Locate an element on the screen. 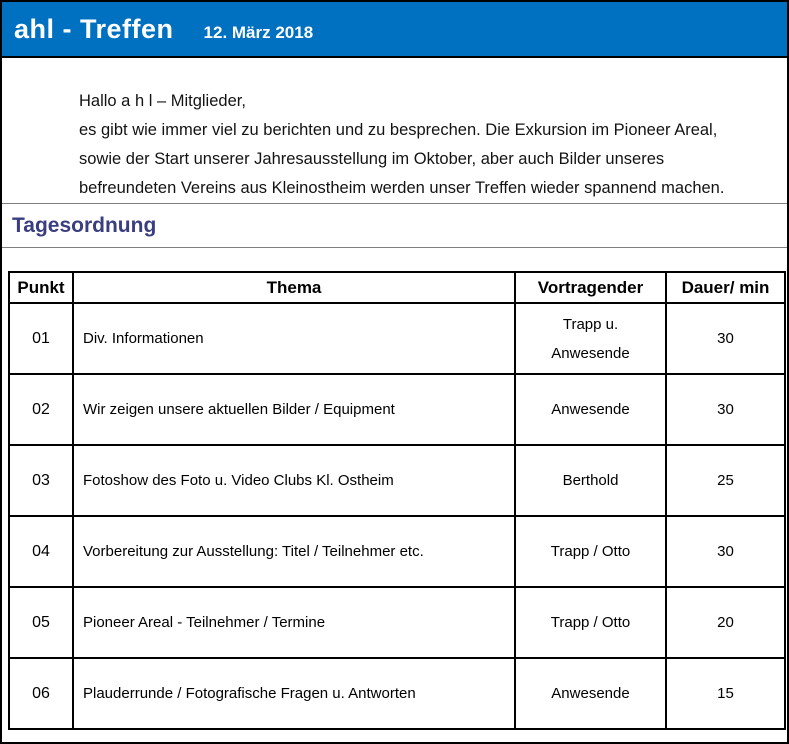 This screenshot has width=789, height=744. cell-dauer: 25 is located at coordinates (725, 480).